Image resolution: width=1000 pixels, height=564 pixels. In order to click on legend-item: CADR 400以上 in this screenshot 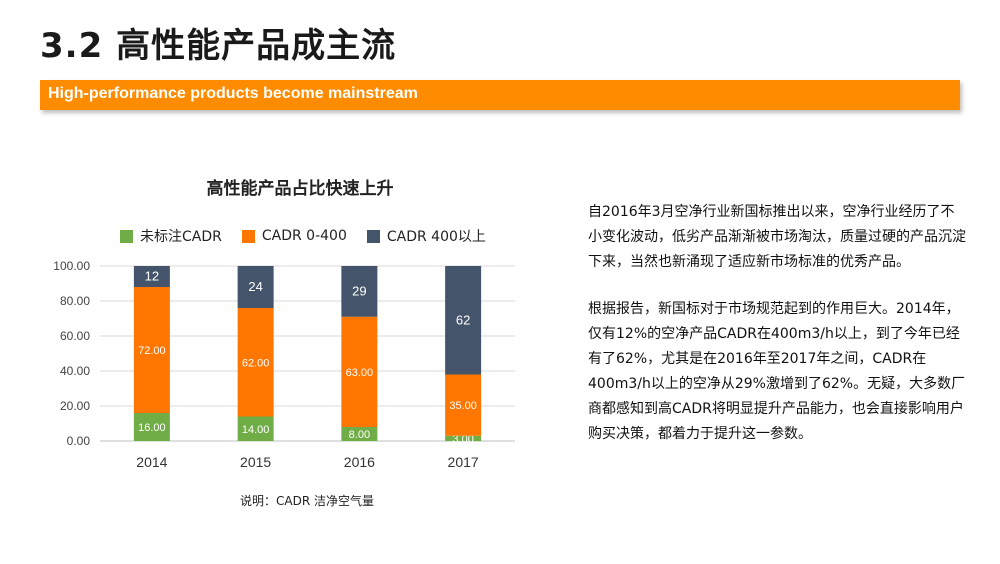, I will do `click(426, 236)`.